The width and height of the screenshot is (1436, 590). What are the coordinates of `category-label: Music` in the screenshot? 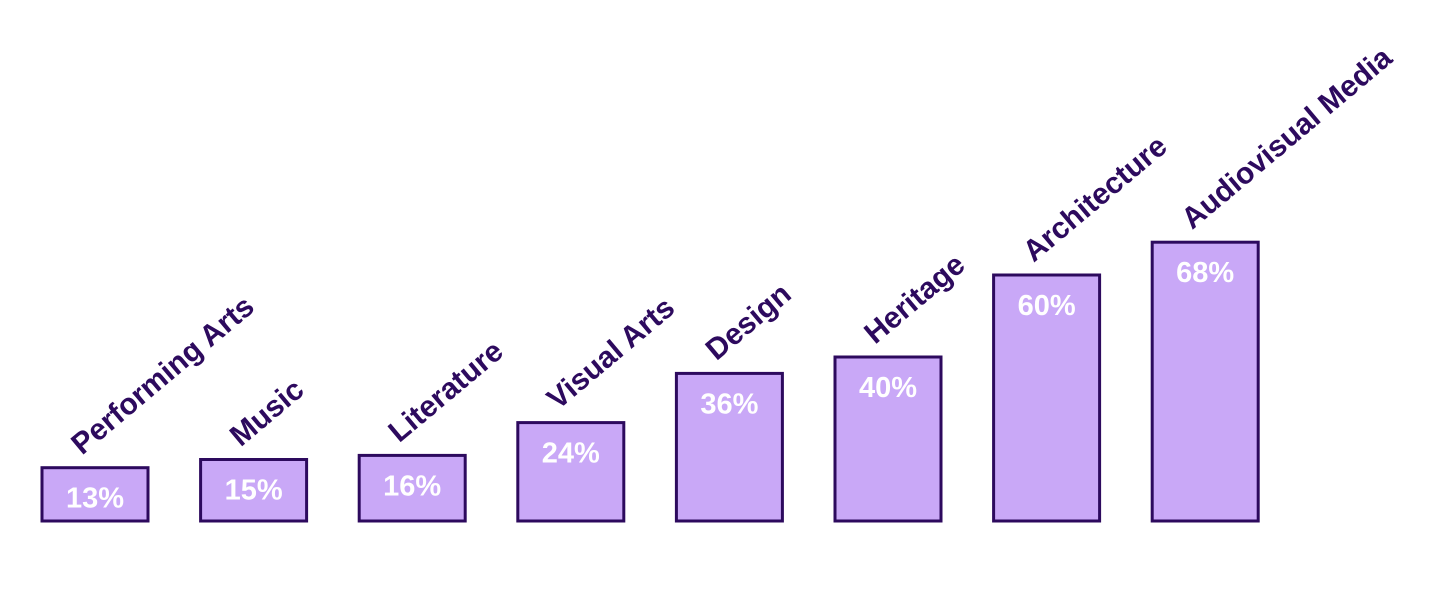 It's located at (267, 413).